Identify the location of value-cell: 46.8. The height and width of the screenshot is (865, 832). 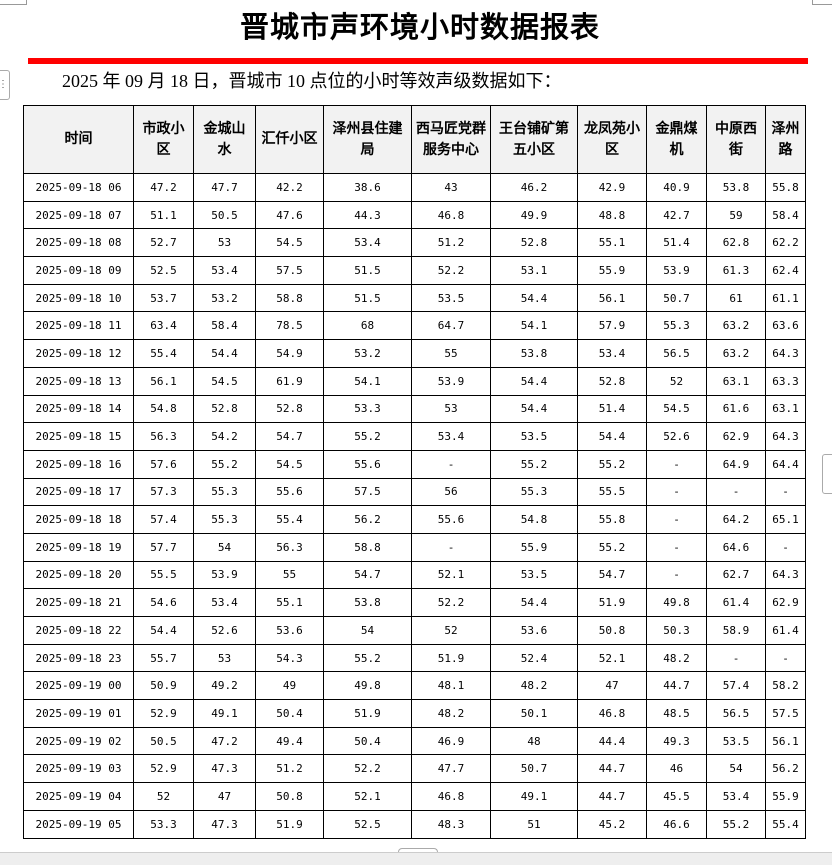
(451, 215).